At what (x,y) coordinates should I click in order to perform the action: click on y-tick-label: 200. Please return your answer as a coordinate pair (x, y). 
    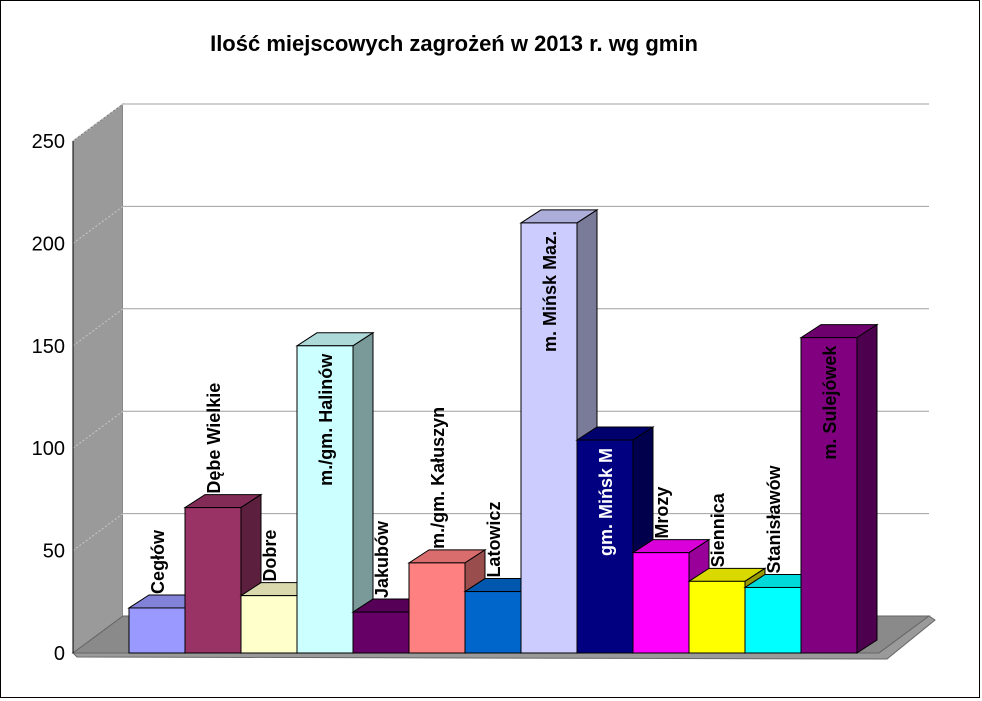
    Looking at the image, I should click on (48, 244).